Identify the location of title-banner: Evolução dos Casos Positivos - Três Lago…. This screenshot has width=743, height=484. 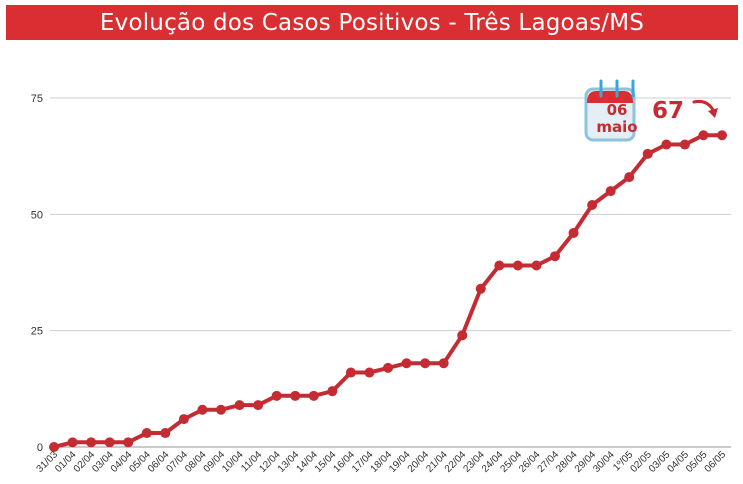
(372, 22).